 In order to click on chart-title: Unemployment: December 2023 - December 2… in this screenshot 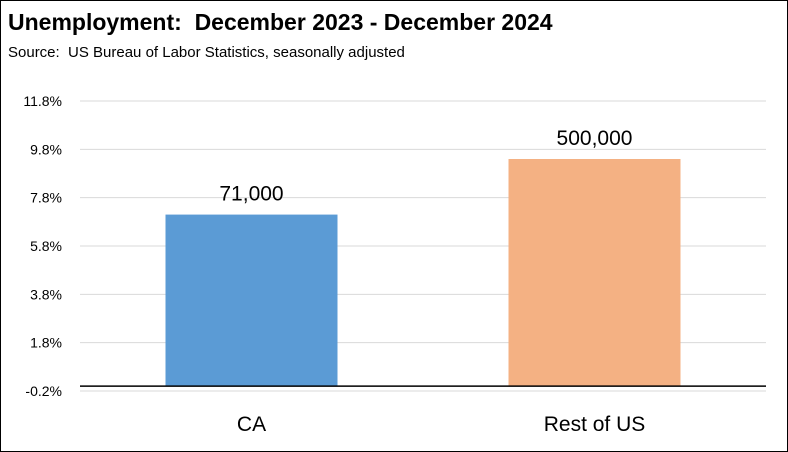, I will do `click(280, 22)`.